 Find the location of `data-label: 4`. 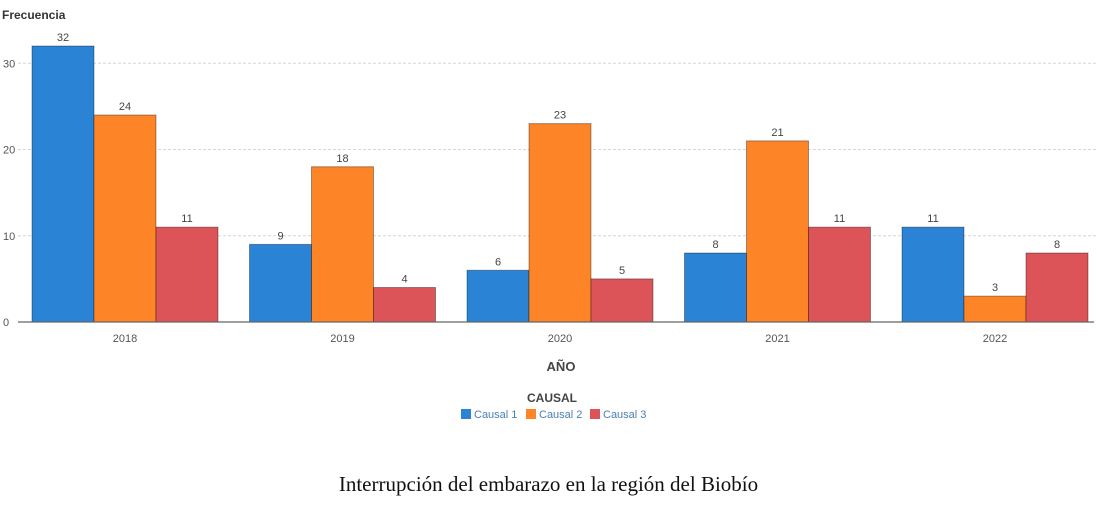

data-label: 4 is located at coordinates (404, 280).